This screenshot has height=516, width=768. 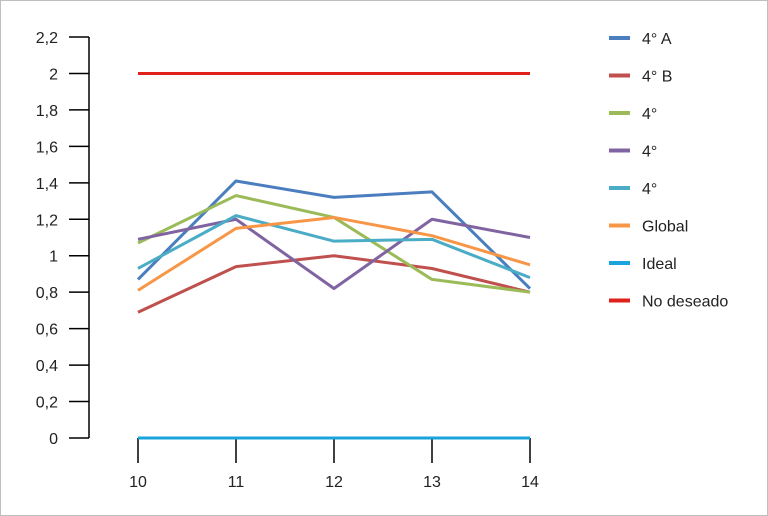 I want to click on x-tick-label: 11, so click(x=236, y=482).